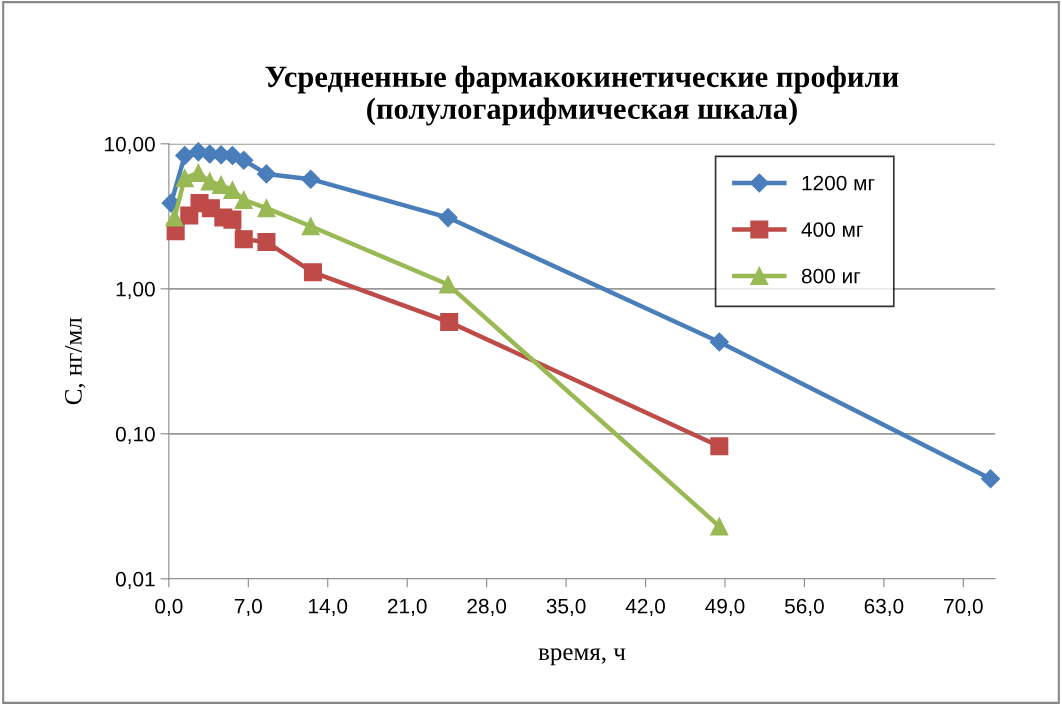 This screenshot has height=705, width=1062. What do you see at coordinates (566, 607) in the screenshot?
I see `x-tick-label: 35,0` at bounding box center [566, 607].